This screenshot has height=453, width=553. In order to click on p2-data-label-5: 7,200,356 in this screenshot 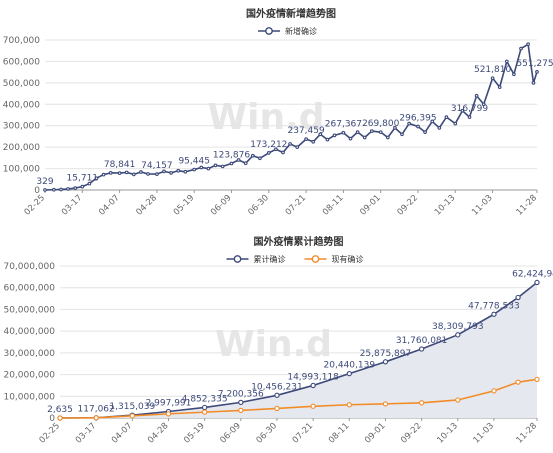, I will do `click(241, 394)`.